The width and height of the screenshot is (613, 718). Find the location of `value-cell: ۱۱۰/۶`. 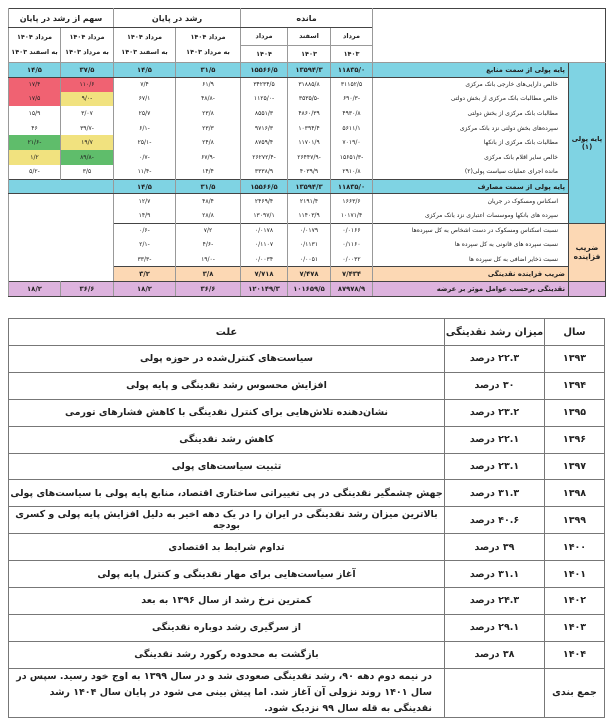

value-cell: ۱۱۰/۶ is located at coordinates (87, 84).